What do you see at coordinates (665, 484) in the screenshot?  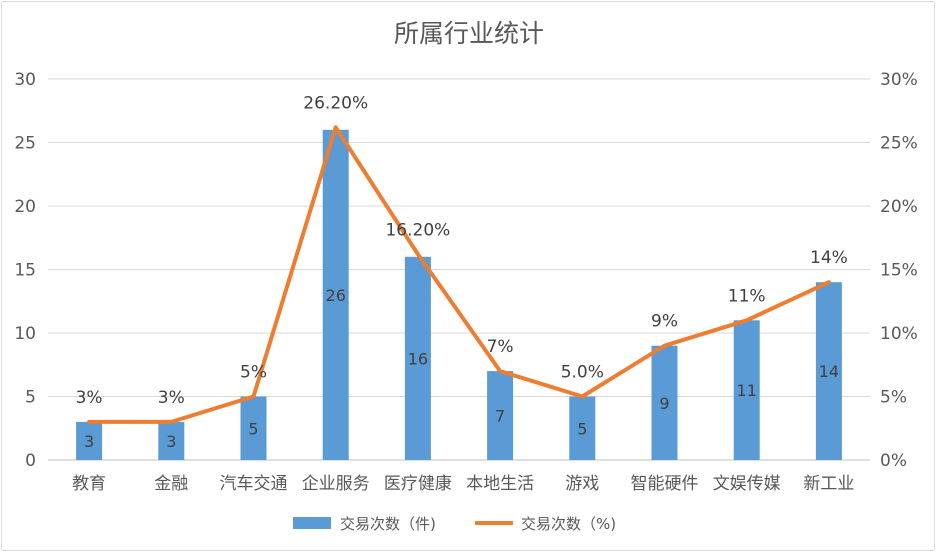 I see `x-category-label: 智能硬件` at bounding box center [665, 484].